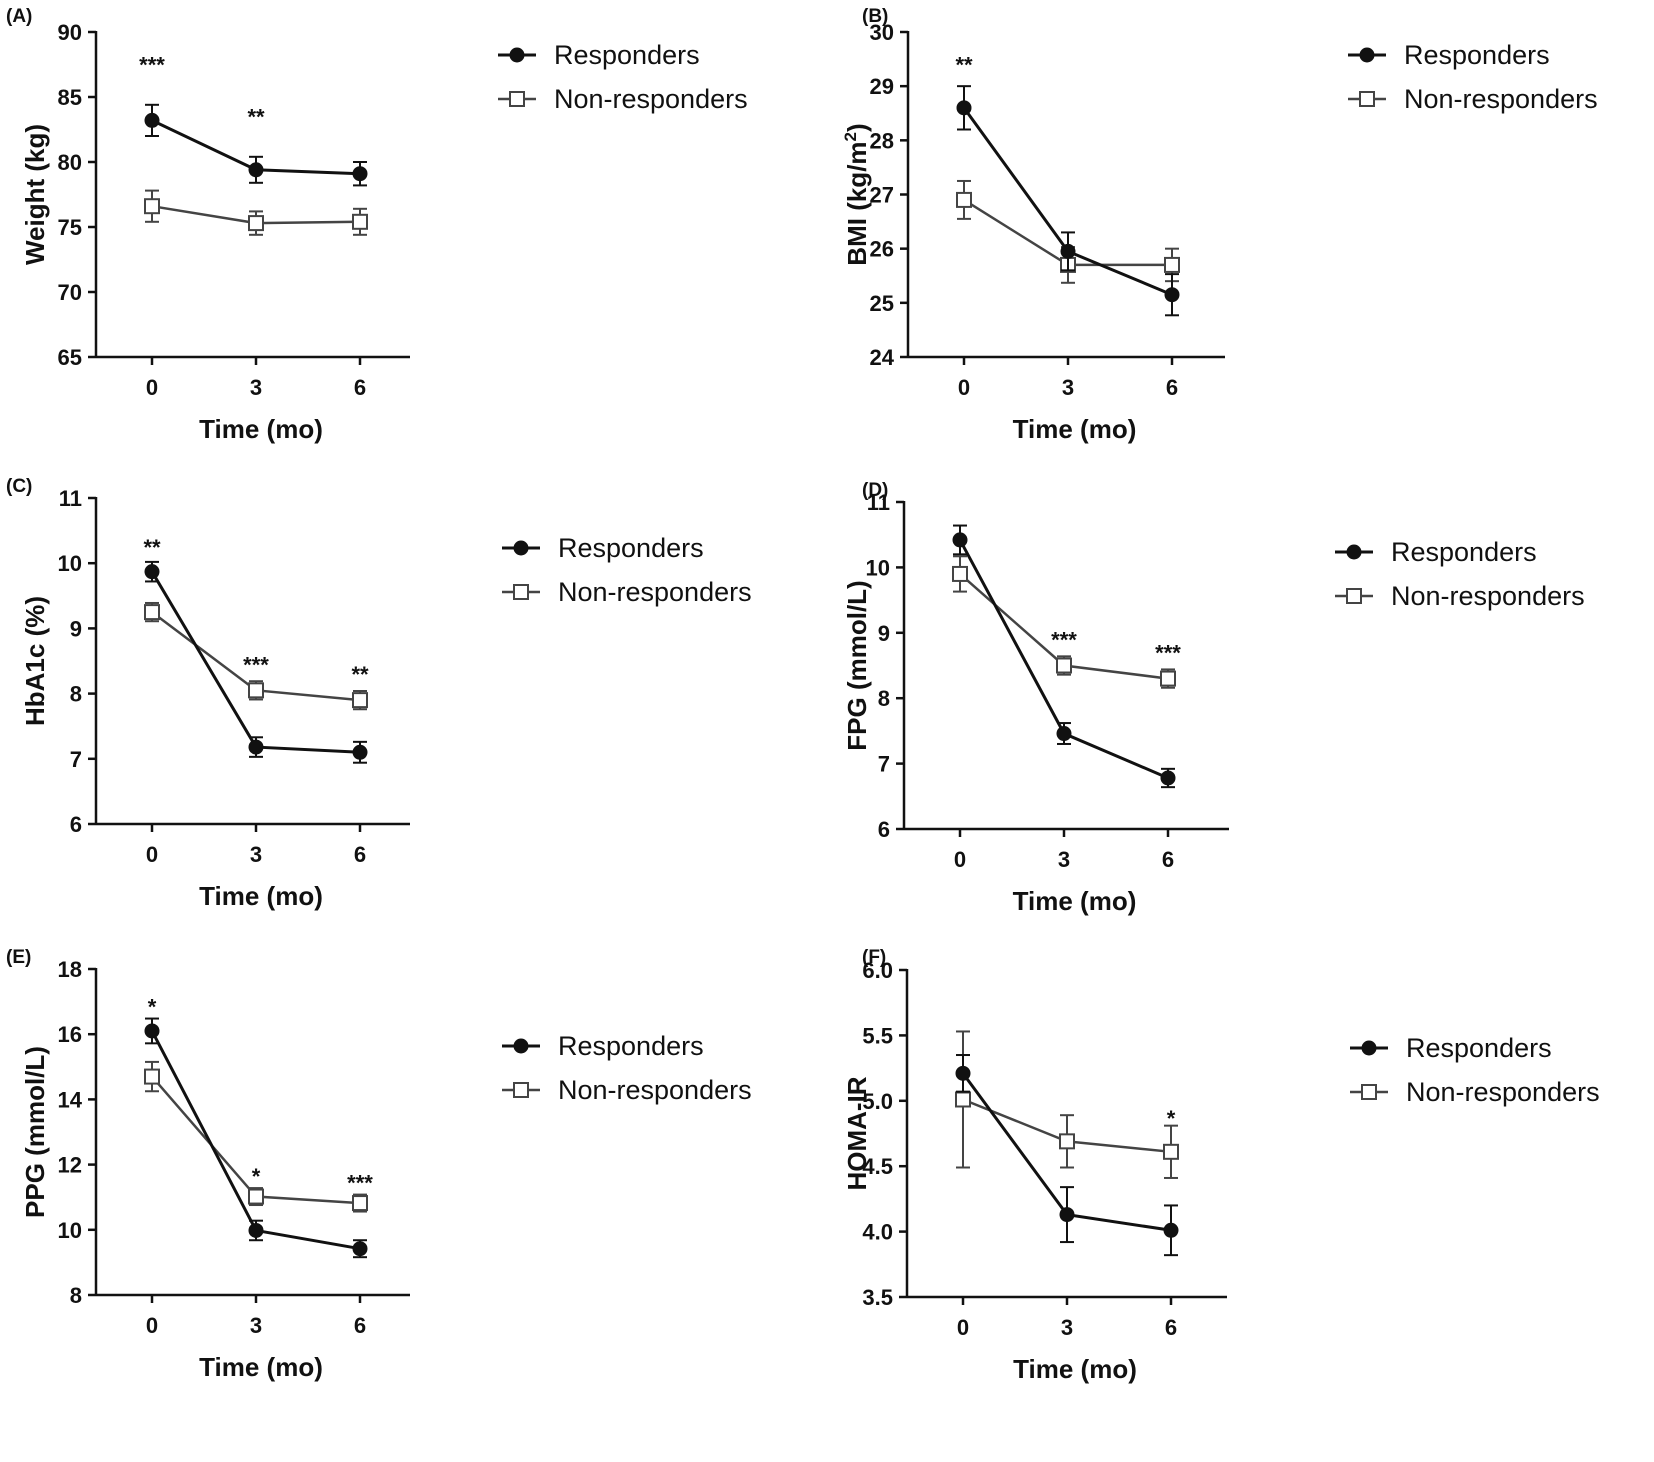  What do you see at coordinates (874, 957) in the screenshot?
I see `panel-label: (F)` at bounding box center [874, 957].